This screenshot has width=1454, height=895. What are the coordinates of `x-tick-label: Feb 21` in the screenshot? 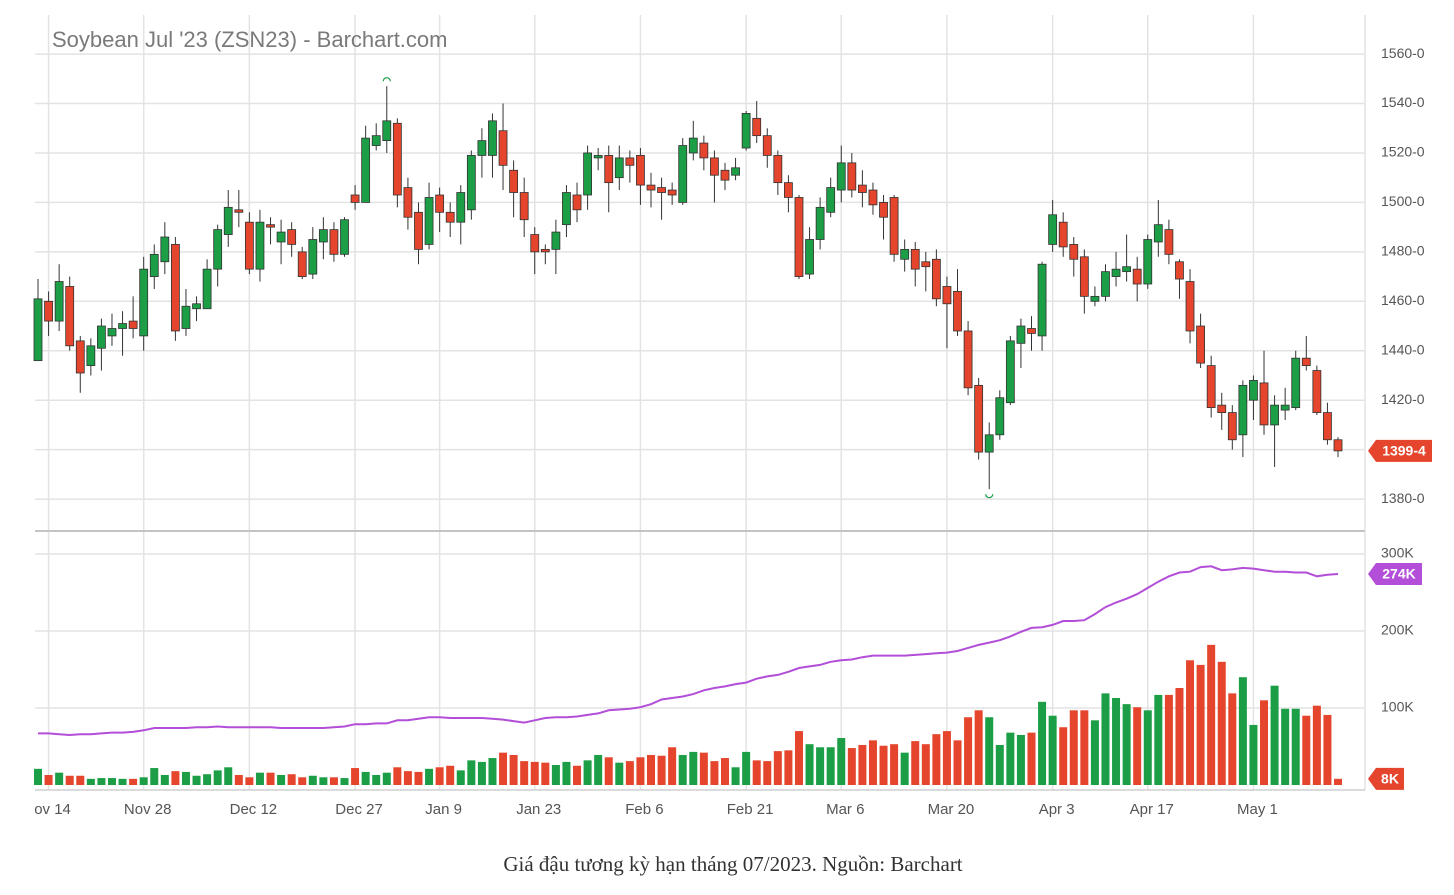 It's located at (750, 809).